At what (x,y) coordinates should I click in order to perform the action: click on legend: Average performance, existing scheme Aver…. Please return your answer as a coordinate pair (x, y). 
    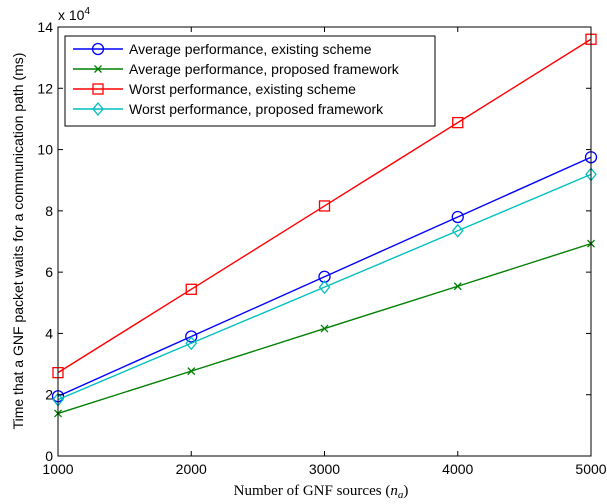
    Looking at the image, I should click on (250, 81).